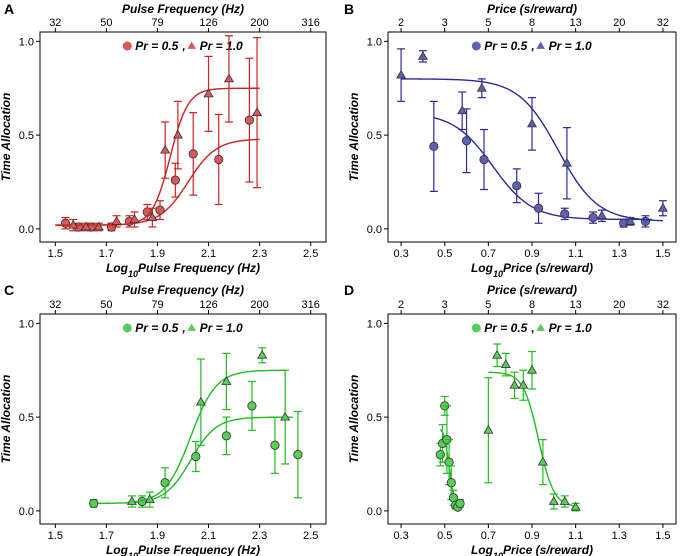 This screenshot has width=680, height=556. What do you see at coordinates (444, 254) in the screenshot?
I see `x-tick-label: 0.5` at bounding box center [444, 254].